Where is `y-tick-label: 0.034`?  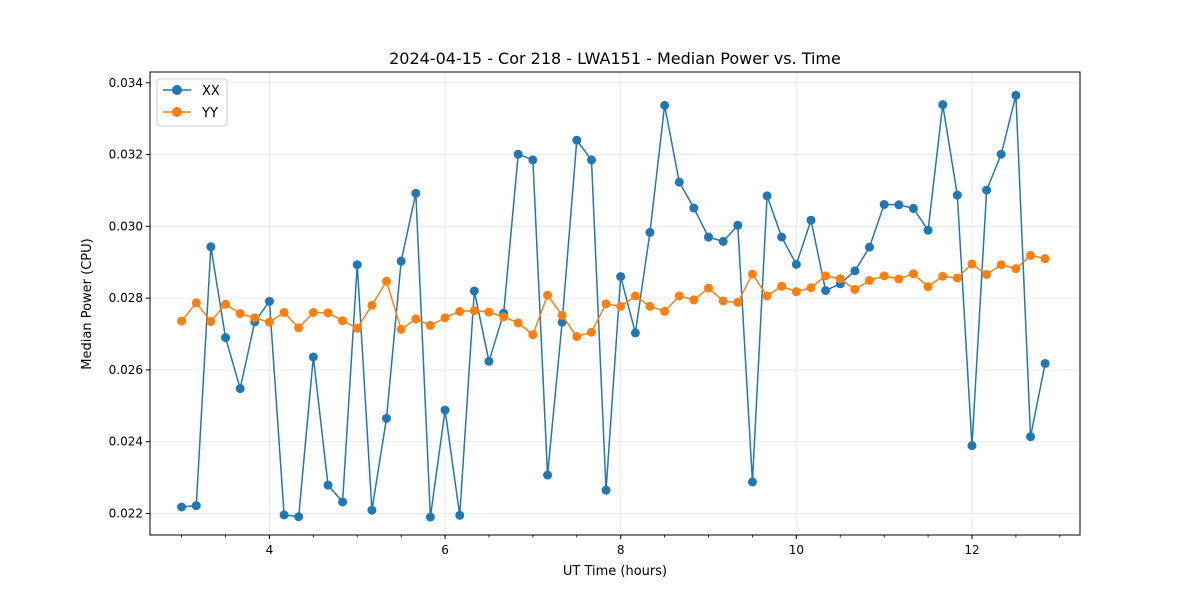
y-tick-label: 0.034 is located at coordinates (126, 83).